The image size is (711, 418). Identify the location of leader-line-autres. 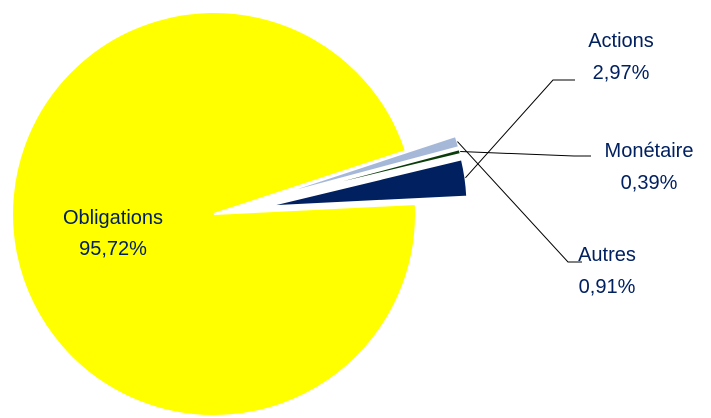
(519, 202).